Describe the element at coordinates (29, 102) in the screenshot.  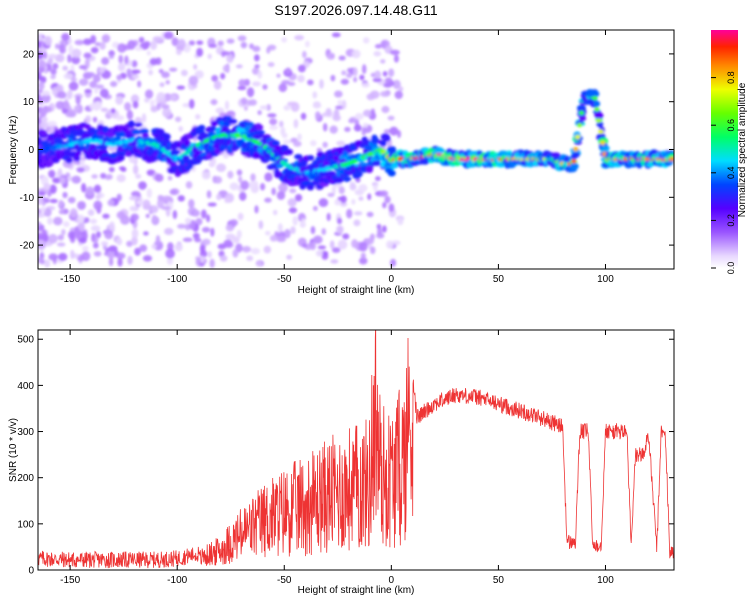
I see `heatmap-y-tick-label: 10` at that location.